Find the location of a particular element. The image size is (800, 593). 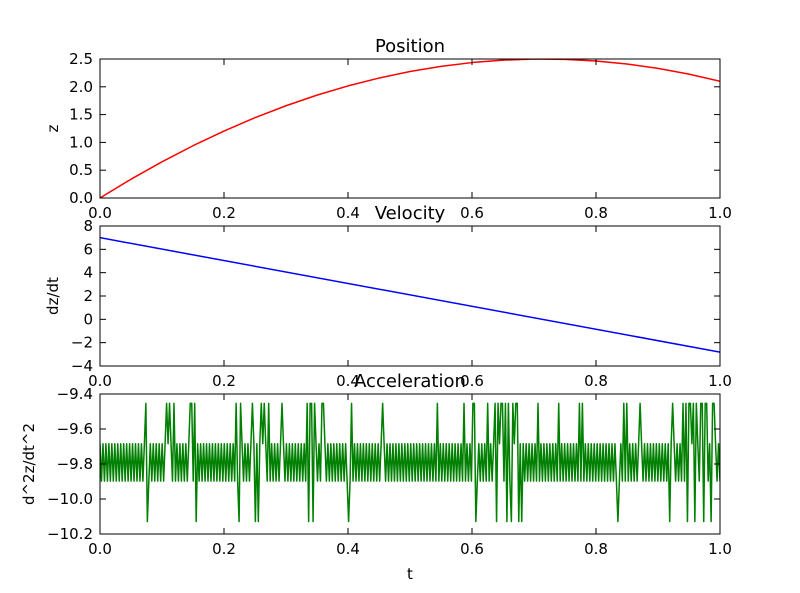

velocity-x-tick-label: 0.0 is located at coordinates (100, 381).